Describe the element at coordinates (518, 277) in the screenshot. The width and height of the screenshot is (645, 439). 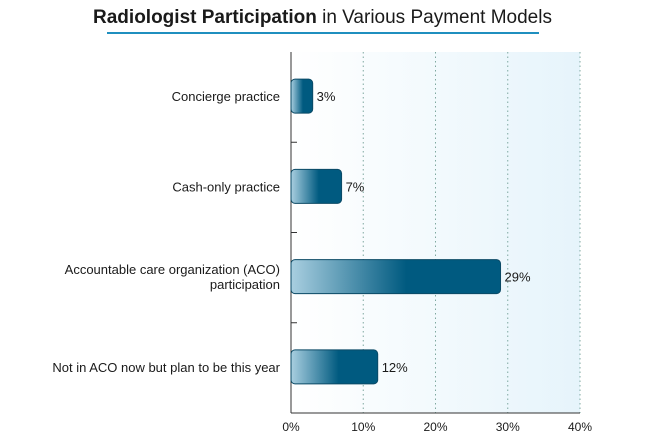
I see `bar-value-label: 29%` at that location.